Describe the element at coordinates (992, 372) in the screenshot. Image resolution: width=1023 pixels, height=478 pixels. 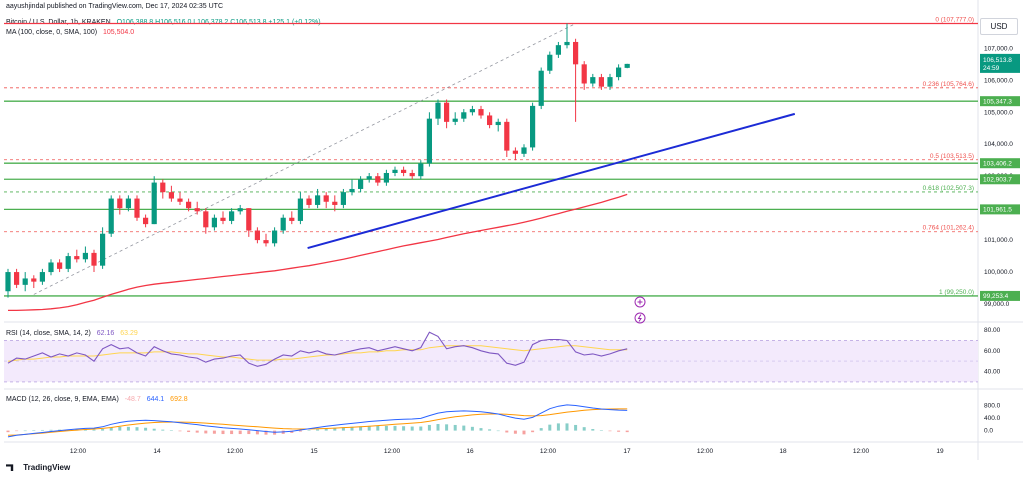
I see `rsi-tick-label: 40.00` at that location.